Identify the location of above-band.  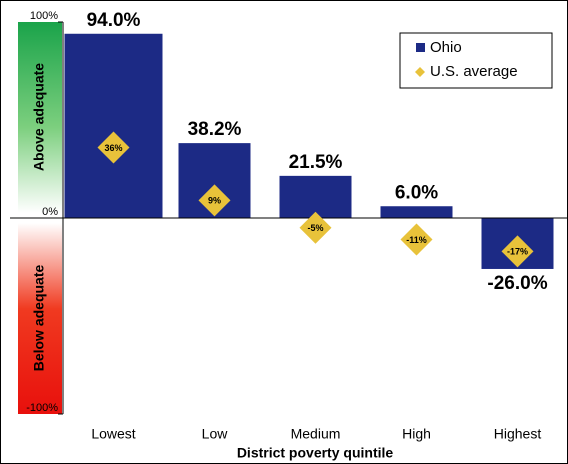
(40, 117).